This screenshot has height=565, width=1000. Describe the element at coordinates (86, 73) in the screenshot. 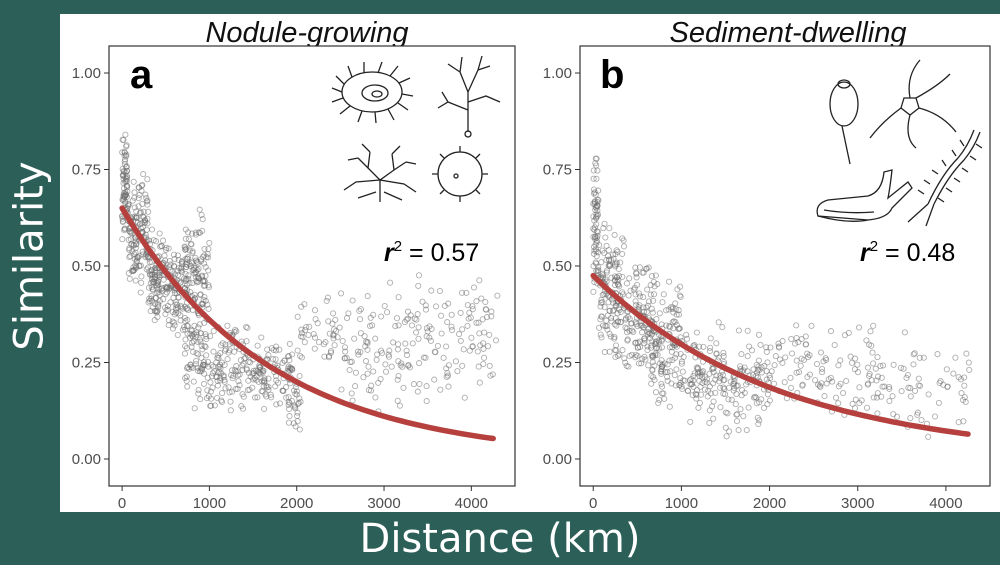

I see `panel-a-y-tick-label: 1.00` at that location.